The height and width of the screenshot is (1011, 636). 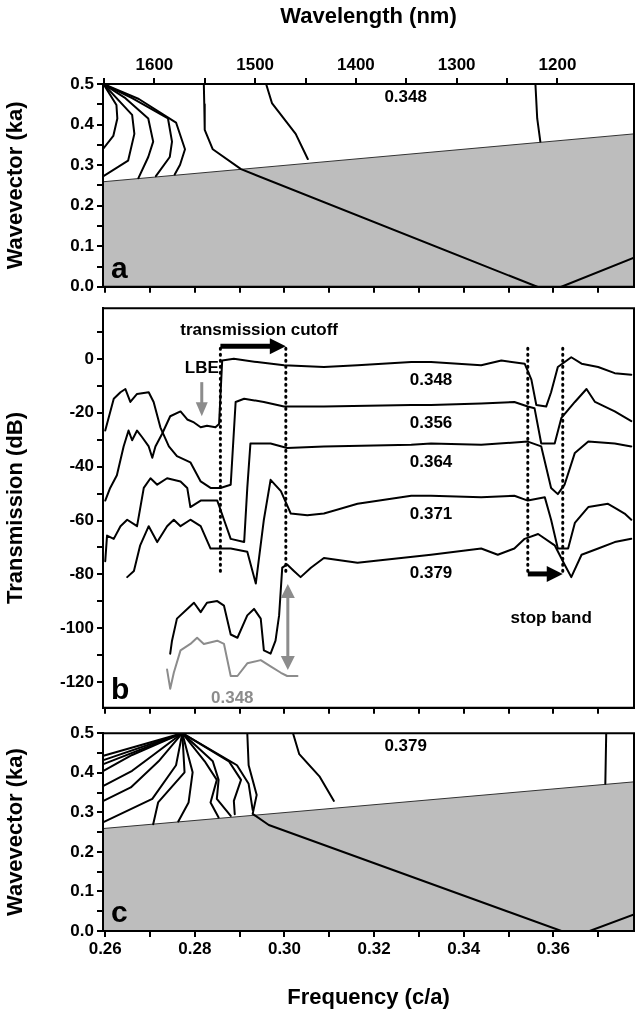 What do you see at coordinates (81, 574) in the screenshot?
I see `y-tick-label: -80` at bounding box center [81, 574].